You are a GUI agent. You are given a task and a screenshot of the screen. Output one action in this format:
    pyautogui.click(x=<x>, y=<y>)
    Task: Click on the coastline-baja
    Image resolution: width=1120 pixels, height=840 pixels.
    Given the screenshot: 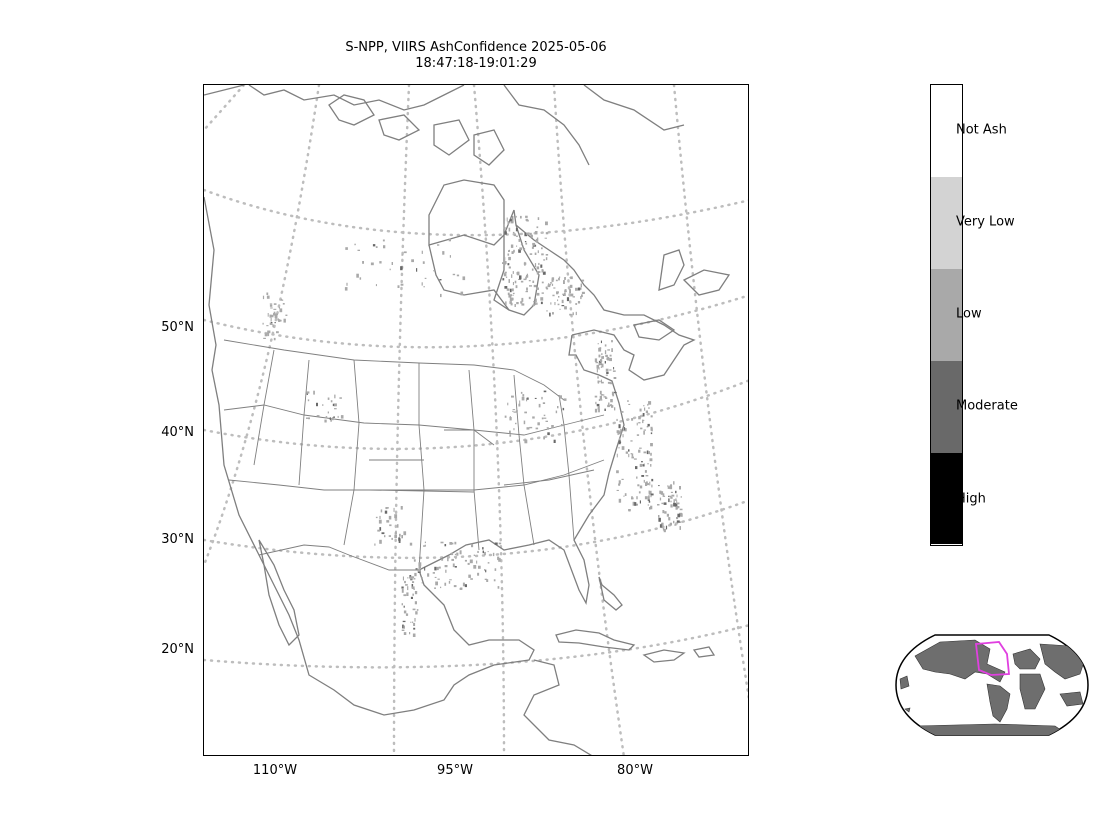 What is the action you would take?
    pyautogui.click(x=279, y=593)
    